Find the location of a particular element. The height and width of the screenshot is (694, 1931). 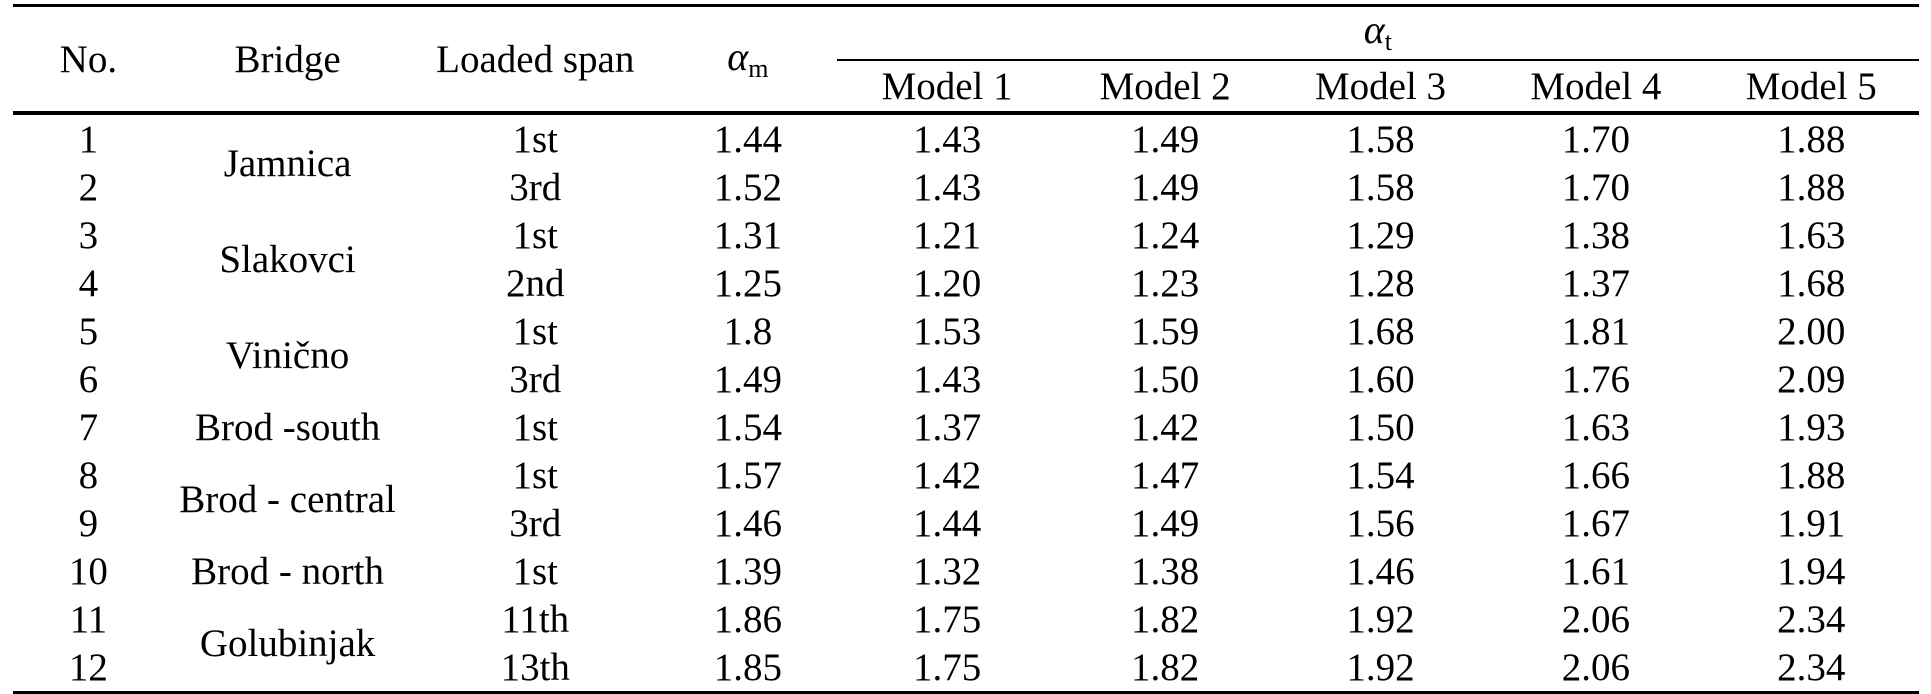

cell-model-3: 1.46 is located at coordinates (1380, 571).